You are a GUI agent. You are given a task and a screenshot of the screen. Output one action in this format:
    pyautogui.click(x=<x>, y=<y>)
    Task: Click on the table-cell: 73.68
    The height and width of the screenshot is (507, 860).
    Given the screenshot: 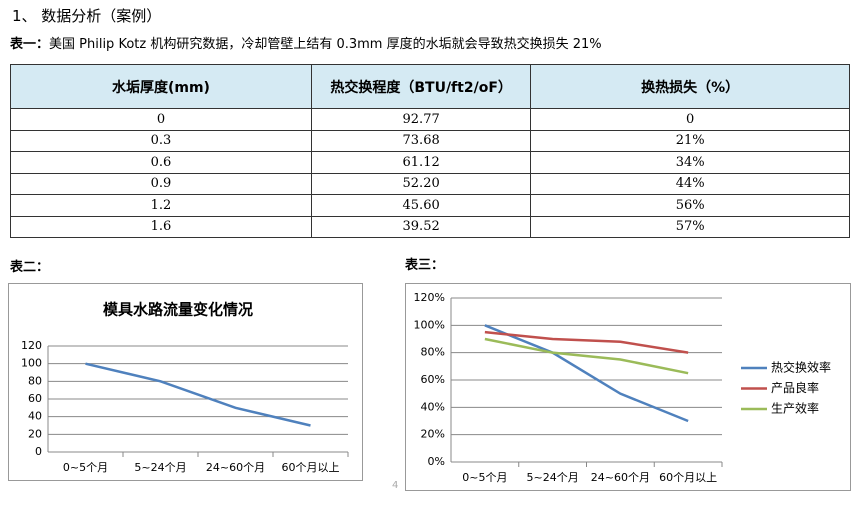 What is the action you would take?
    pyautogui.click(x=421, y=140)
    